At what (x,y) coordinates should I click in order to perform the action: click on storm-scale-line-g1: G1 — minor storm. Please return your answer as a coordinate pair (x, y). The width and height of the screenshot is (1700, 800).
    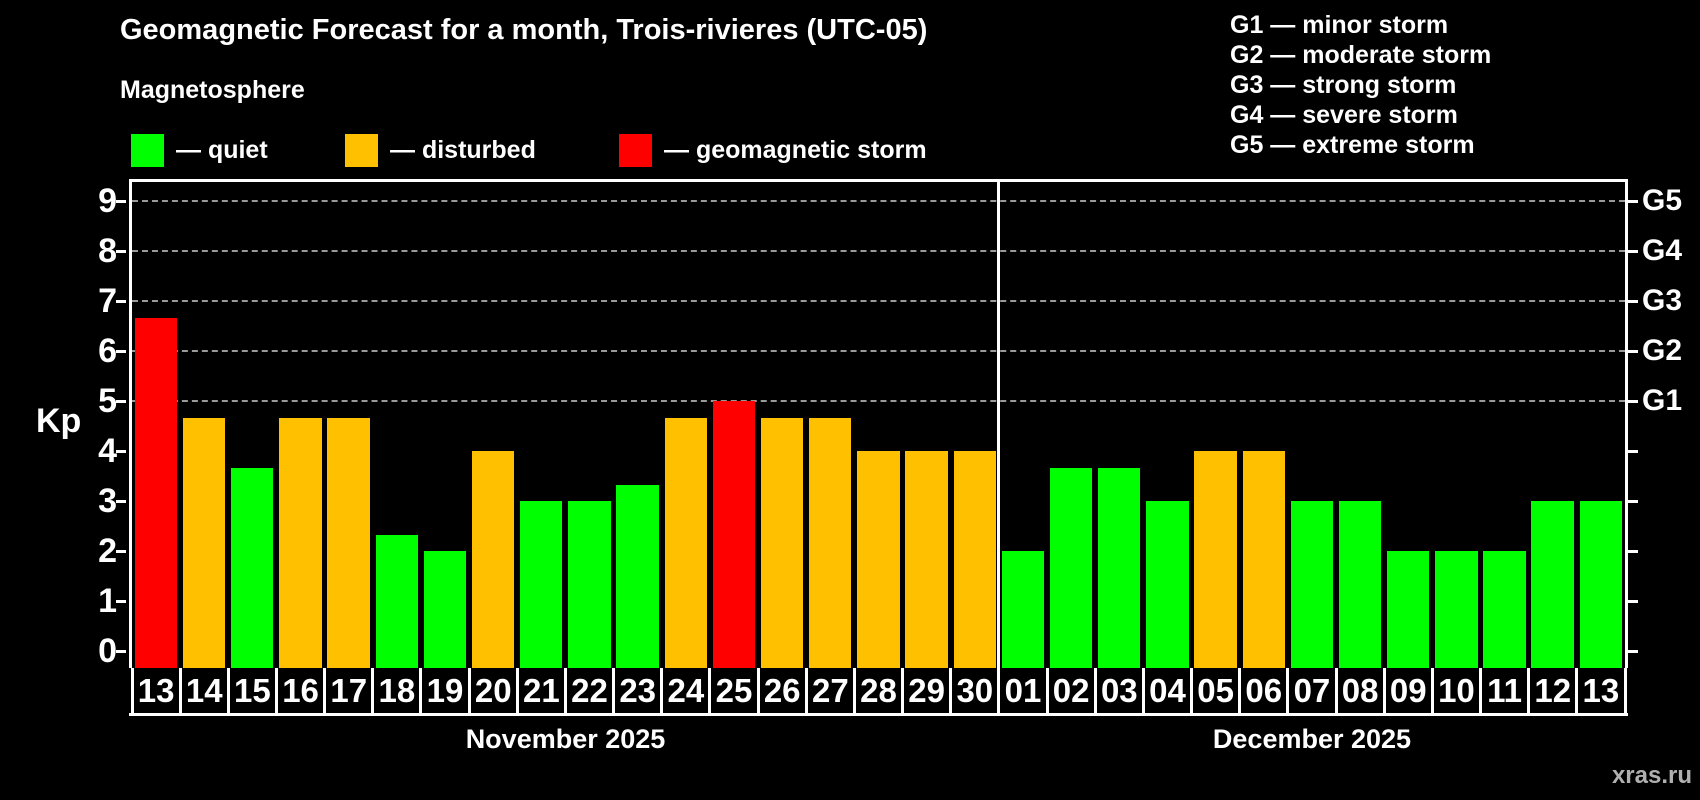
    Looking at the image, I should click on (1339, 25).